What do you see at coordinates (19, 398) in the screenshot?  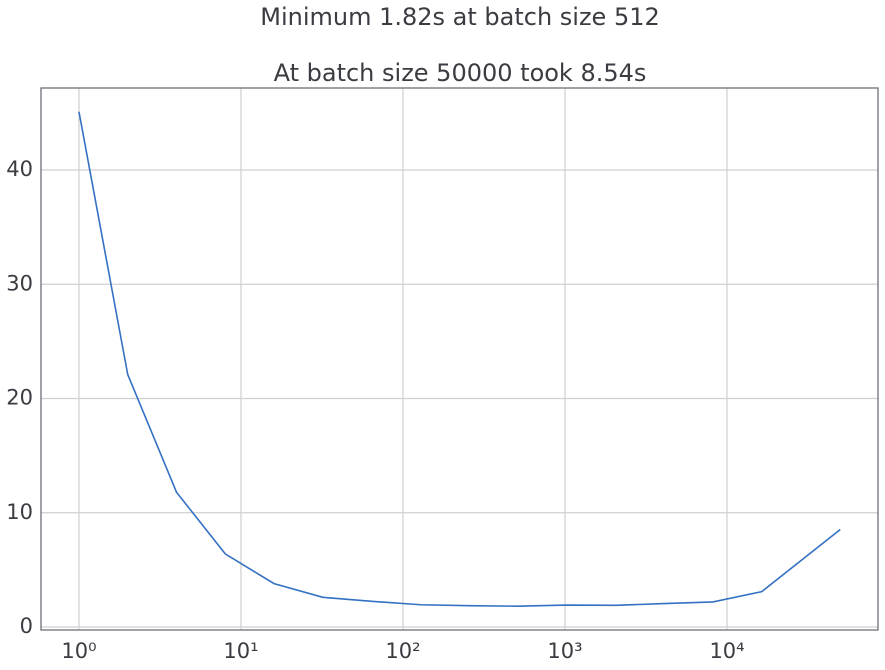 I see `y-tick-label: 20` at bounding box center [19, 398].